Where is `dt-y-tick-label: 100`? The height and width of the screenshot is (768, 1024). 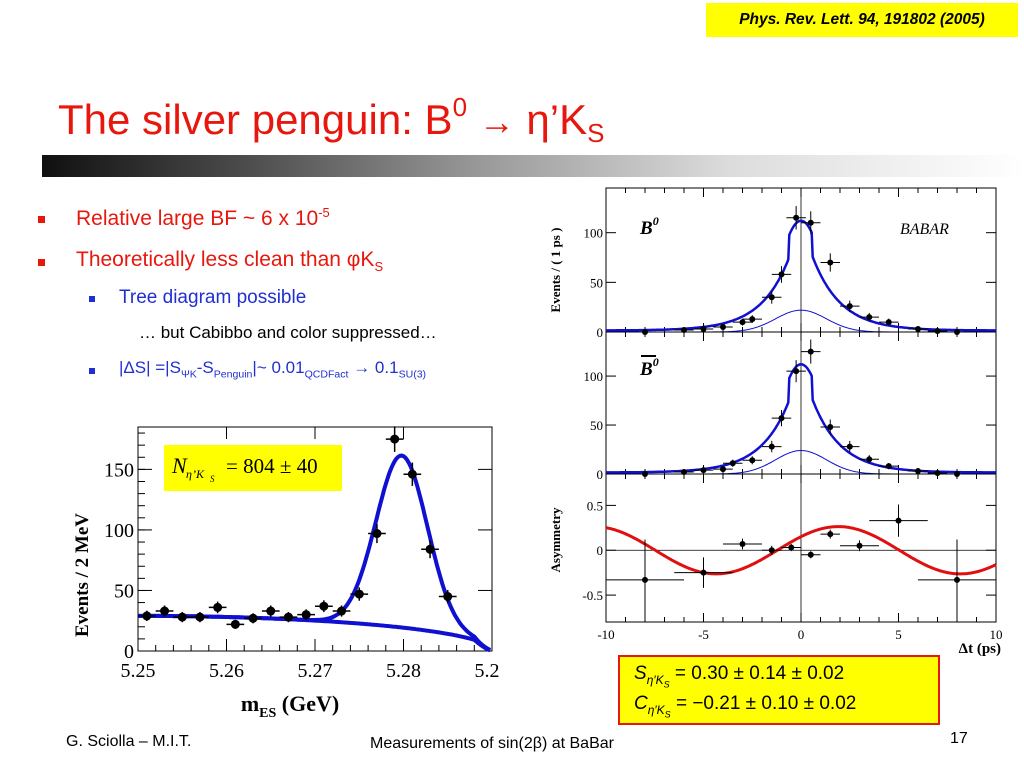
dt-y-tick-label: 100 is located at coordinates (594, 233).